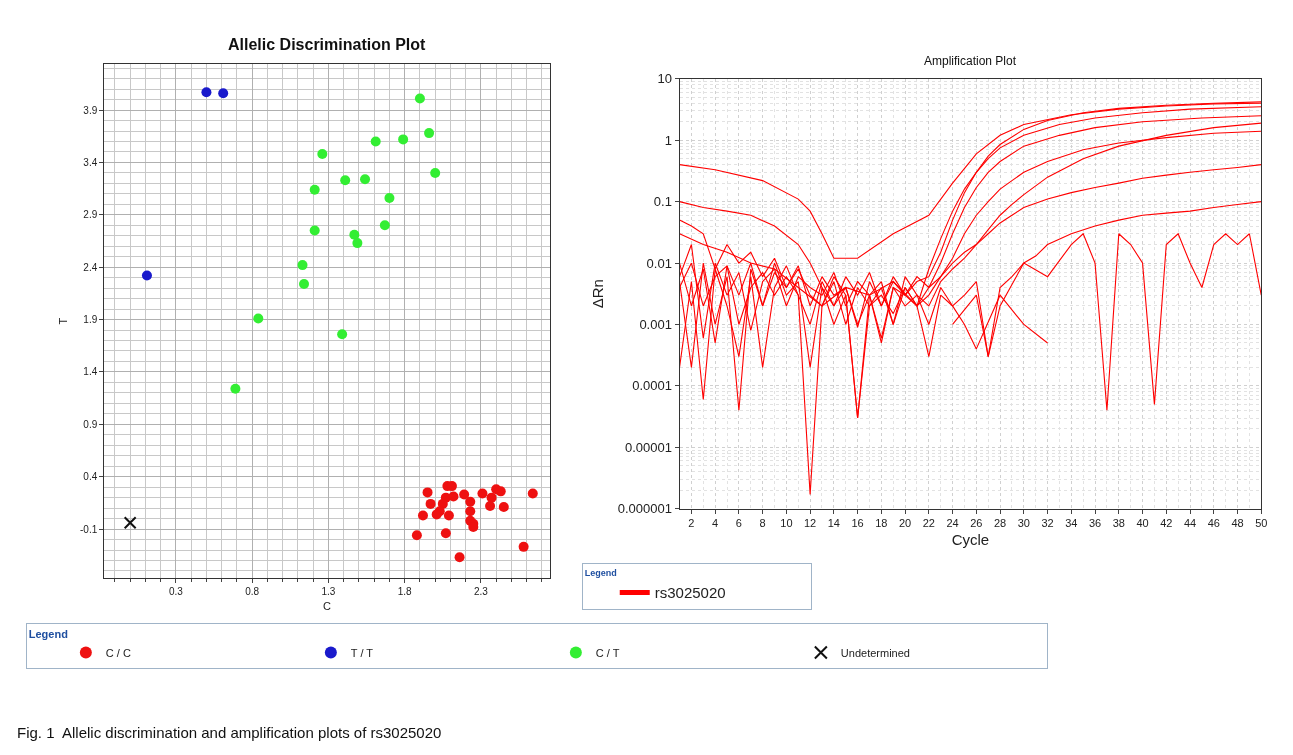 The height and width of the screenshot is (755, 1293). Describe the element at coordinates (690, 593) in the screenshot. I see `legend-label: rs3025020` at that location.